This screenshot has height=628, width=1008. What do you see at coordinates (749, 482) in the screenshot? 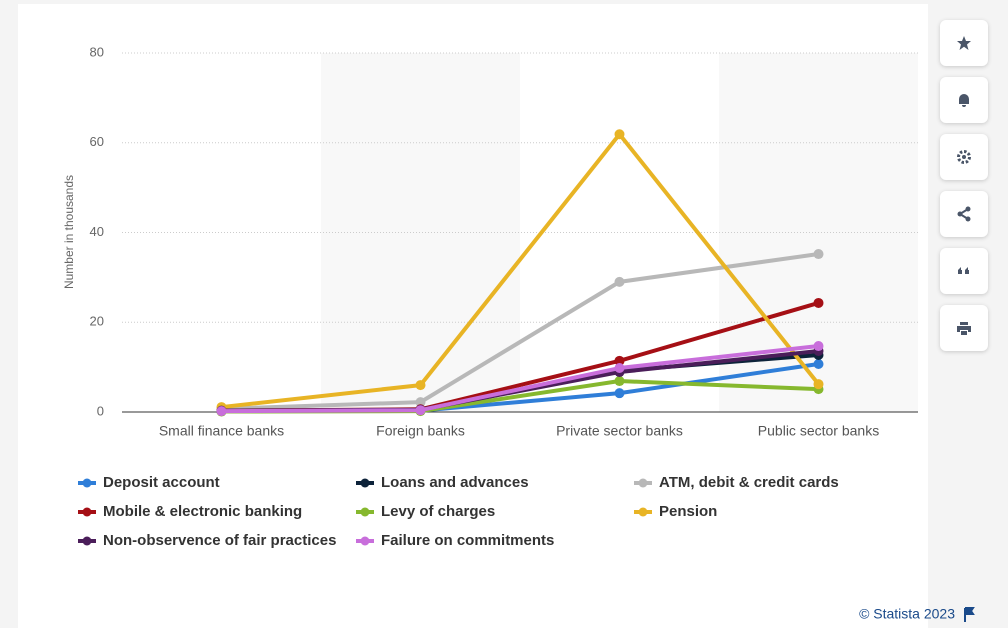
I see `legend-label: ATM, debit & credit cards` at bounding box center [749, 482].